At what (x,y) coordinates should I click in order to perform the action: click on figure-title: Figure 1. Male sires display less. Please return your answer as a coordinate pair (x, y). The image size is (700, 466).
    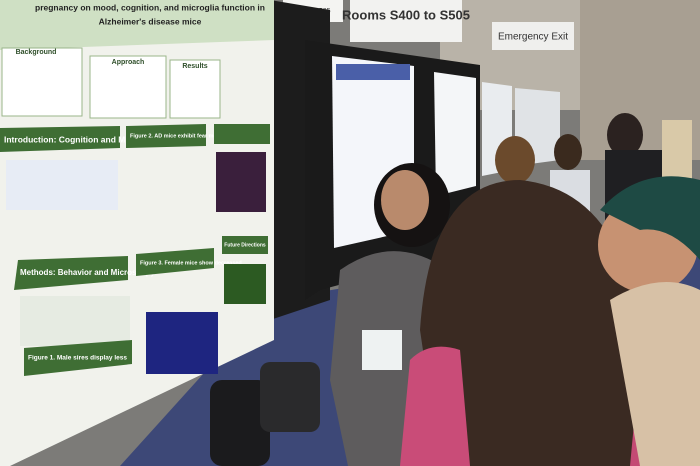
    Looking at the image, I should click on (77, 358).